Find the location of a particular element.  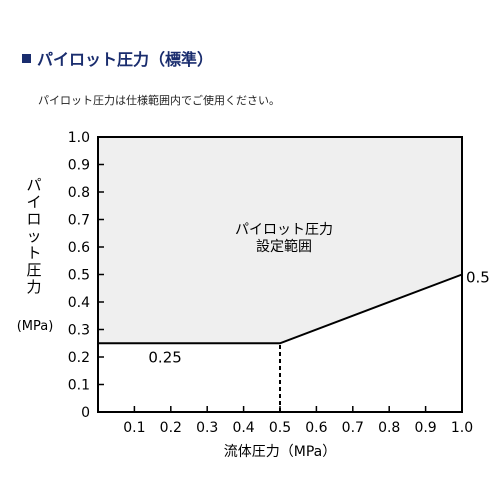

y-tick-label: 0.5 is located at coordinates (79, 276).